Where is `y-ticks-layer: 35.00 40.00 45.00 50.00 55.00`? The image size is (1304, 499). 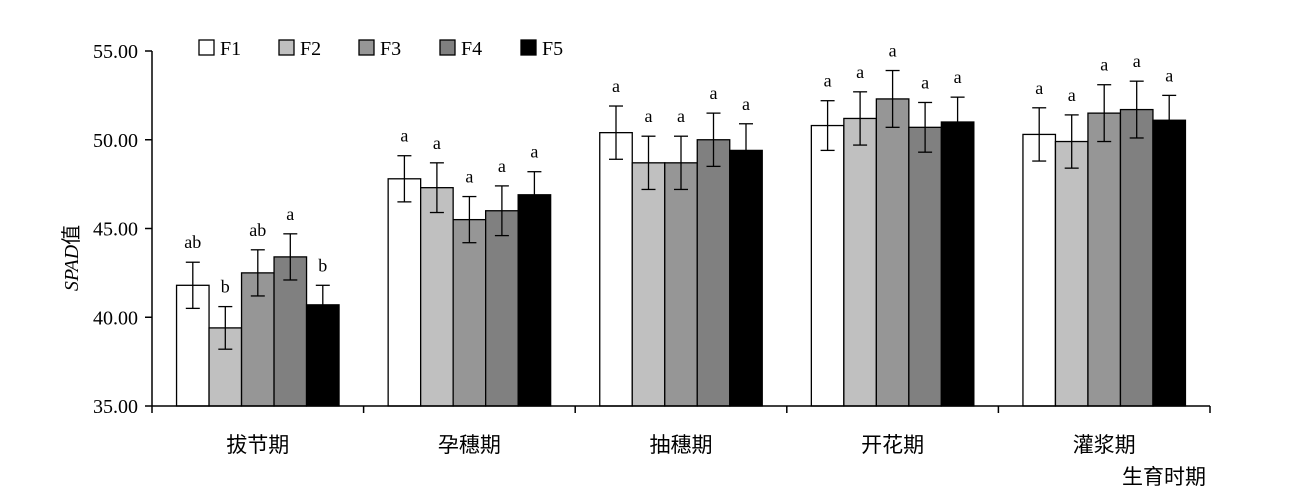
y-ticks-layer: 35.00 40.00 45.00 50.00 55.00 is located at coordinates (122, 229).